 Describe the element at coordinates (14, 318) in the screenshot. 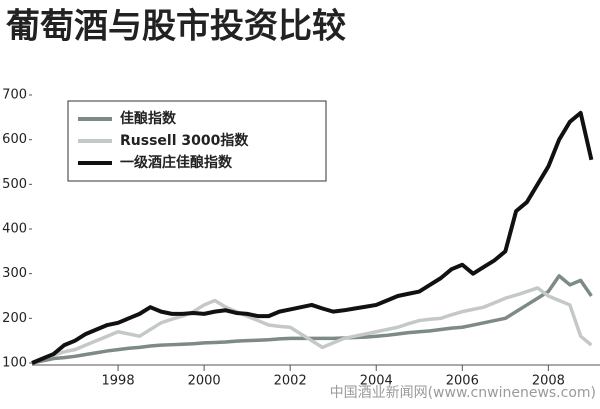

I see `y-tick-label: 200` at that location.